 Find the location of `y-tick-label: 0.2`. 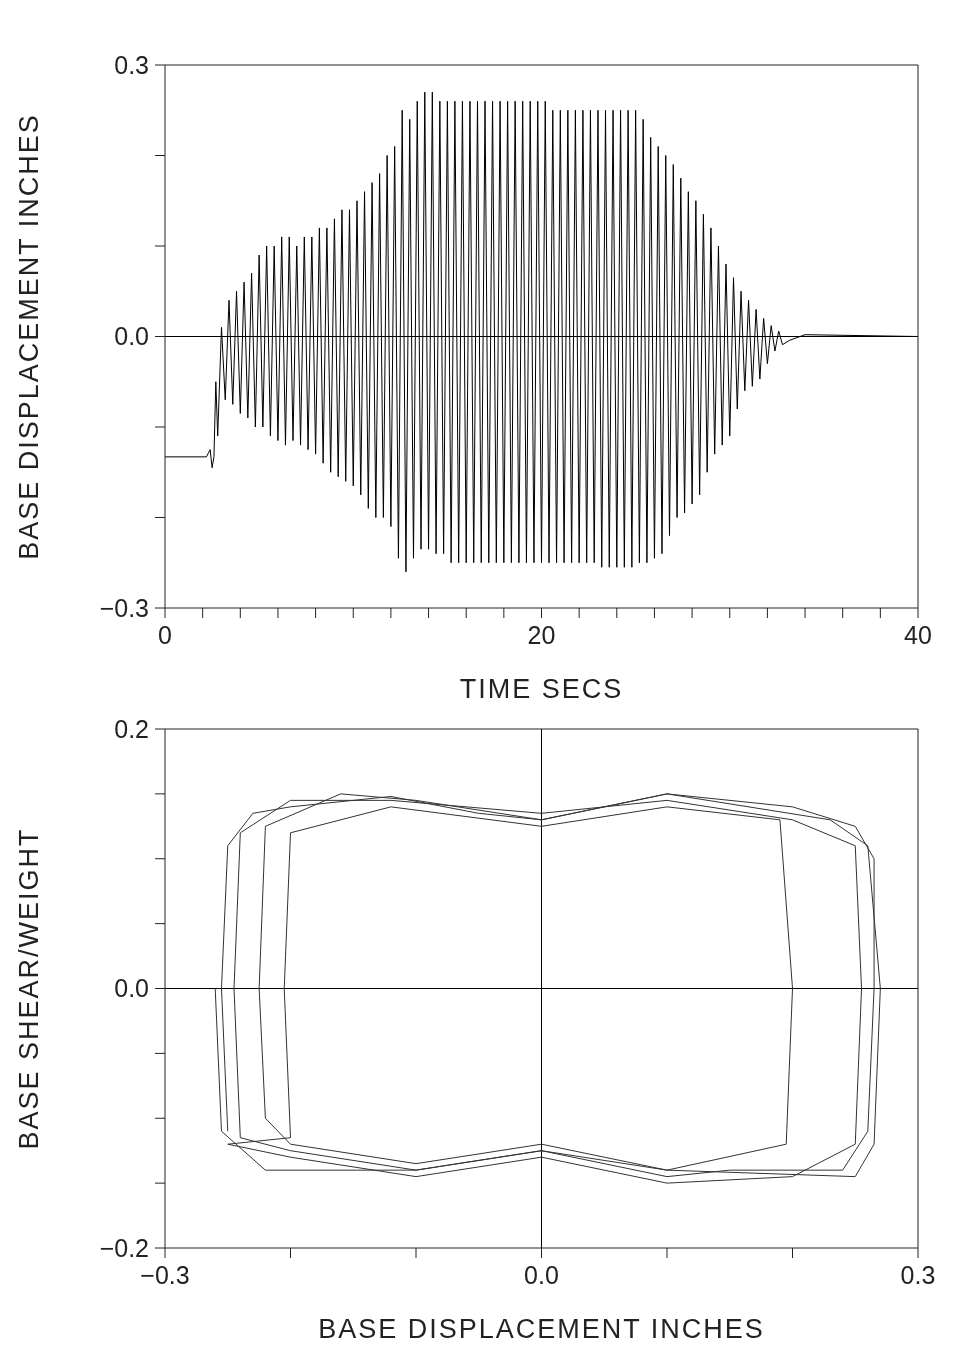

y-tick-label: 0.2 is located at coordinates (131, 728).